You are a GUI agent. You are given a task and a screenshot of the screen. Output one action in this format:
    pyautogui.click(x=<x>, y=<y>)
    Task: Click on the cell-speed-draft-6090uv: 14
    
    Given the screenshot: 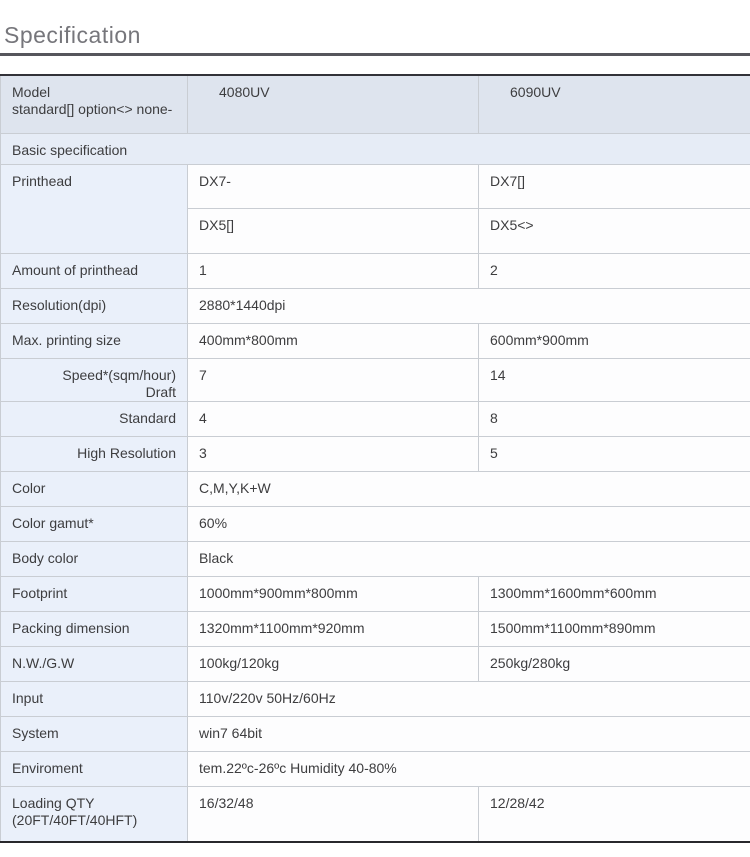 What is the action you would take?
    pyautogui.click(x=614, y=379)
    